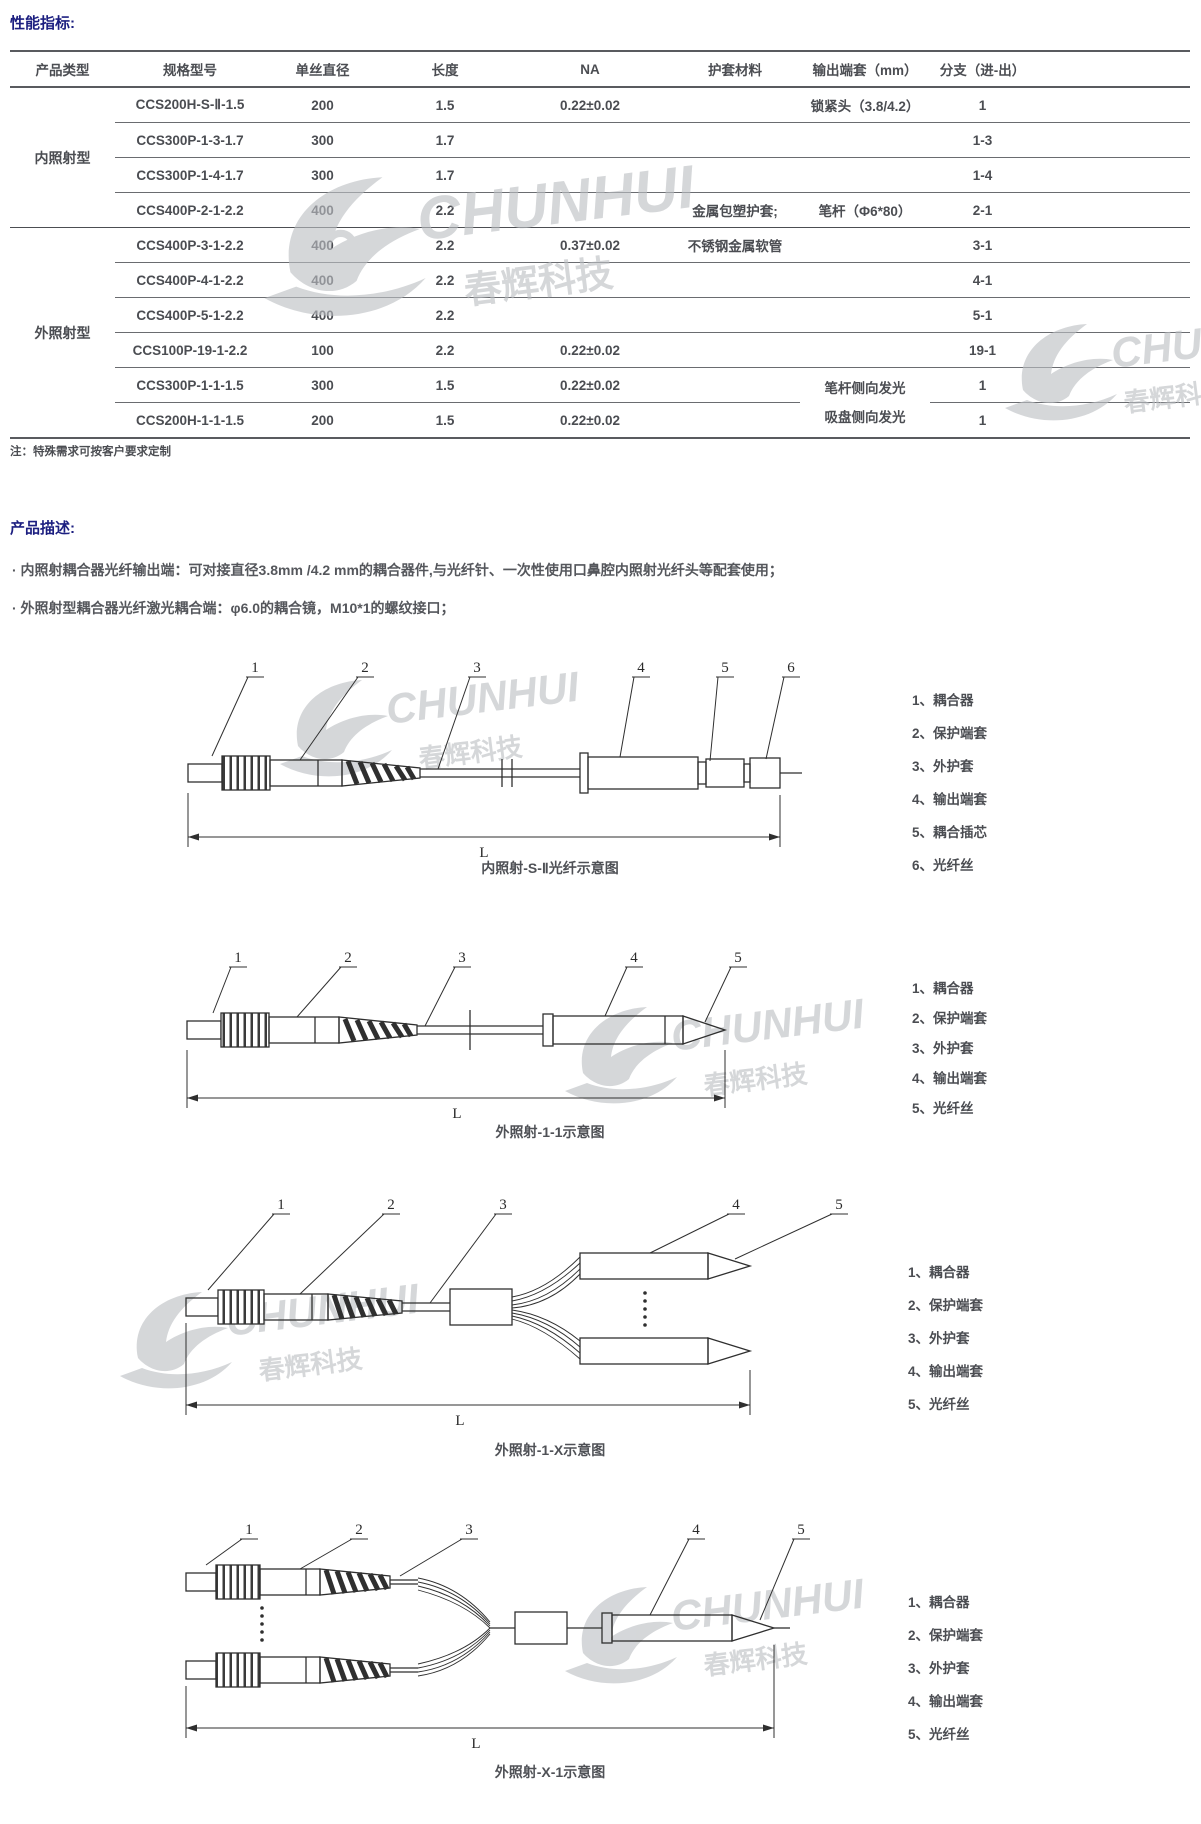 This screenshot has height=1824, width=1201. Describe the element at coordinates (445, 175) in the screenshot. I see `cell-length: 1.7` at that location.